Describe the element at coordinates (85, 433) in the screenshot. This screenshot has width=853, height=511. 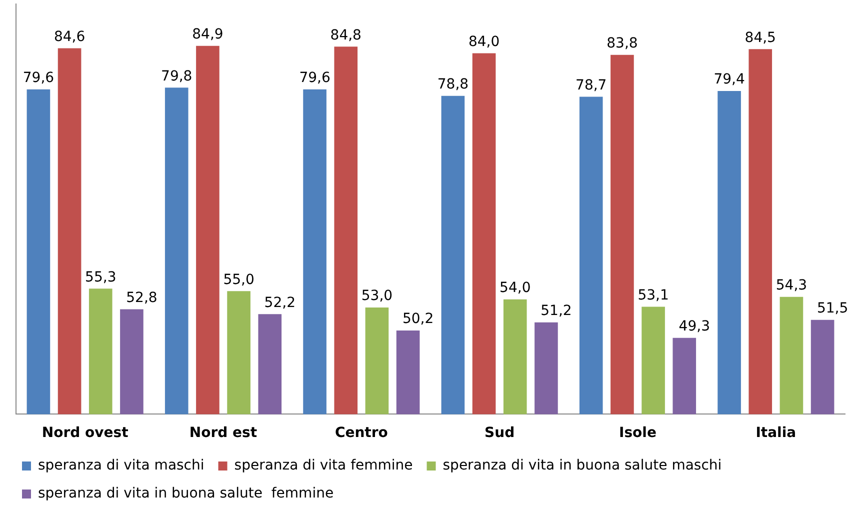
I see `x-tick-label: Nord ovest` at that location.